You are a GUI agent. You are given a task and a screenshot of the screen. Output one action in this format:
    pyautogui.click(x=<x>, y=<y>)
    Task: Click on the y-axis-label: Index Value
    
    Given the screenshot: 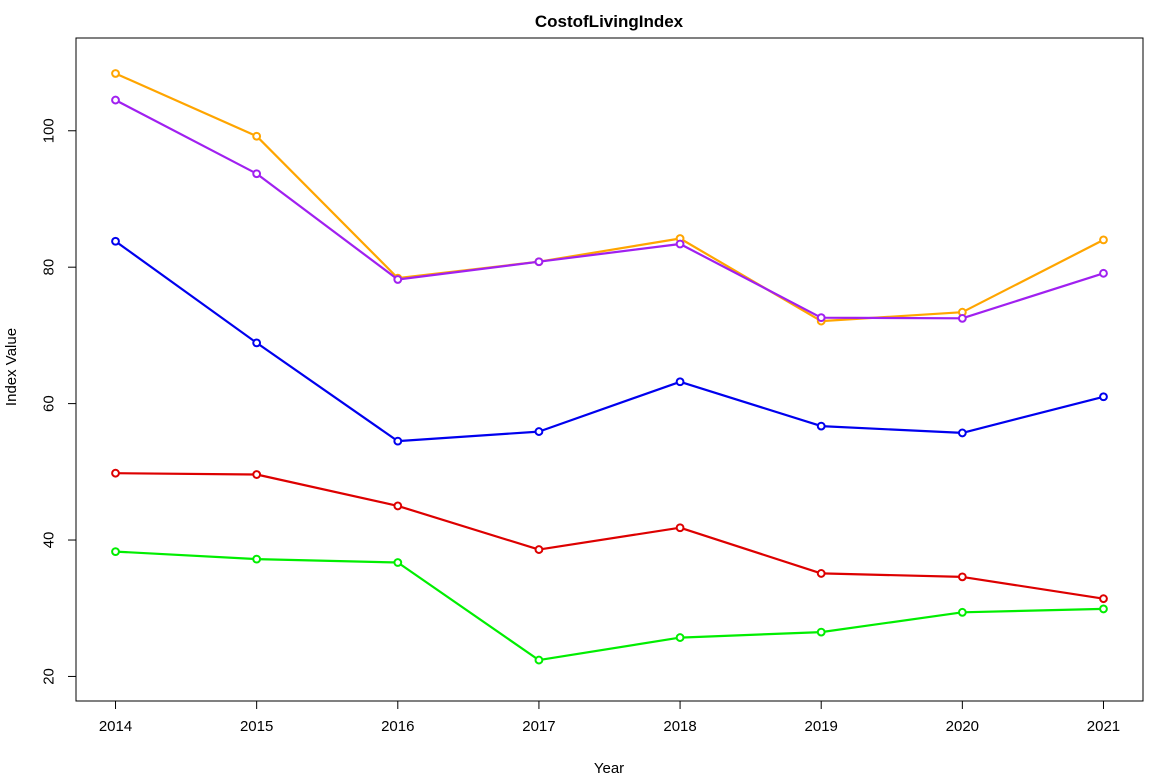 What is the action you would take?
    pyautogui.click(x=11, y=367)
    